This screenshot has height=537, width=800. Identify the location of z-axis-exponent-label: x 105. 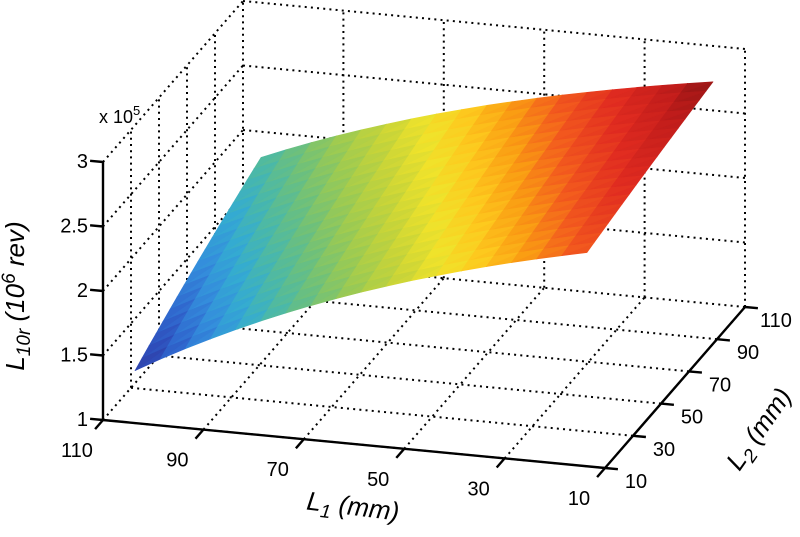
(119, 115).